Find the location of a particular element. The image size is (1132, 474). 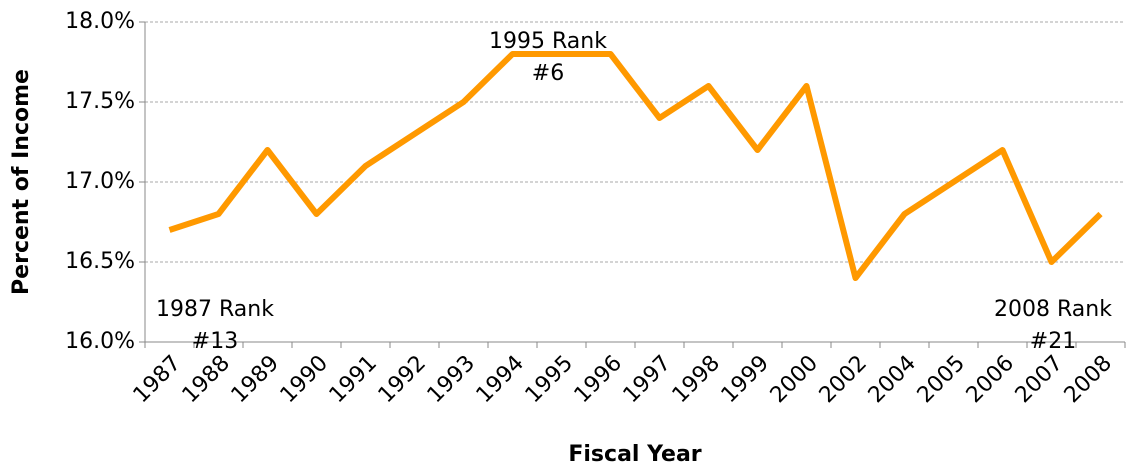

y-tick-label: 17.0% is located at coordinates (100, 181).